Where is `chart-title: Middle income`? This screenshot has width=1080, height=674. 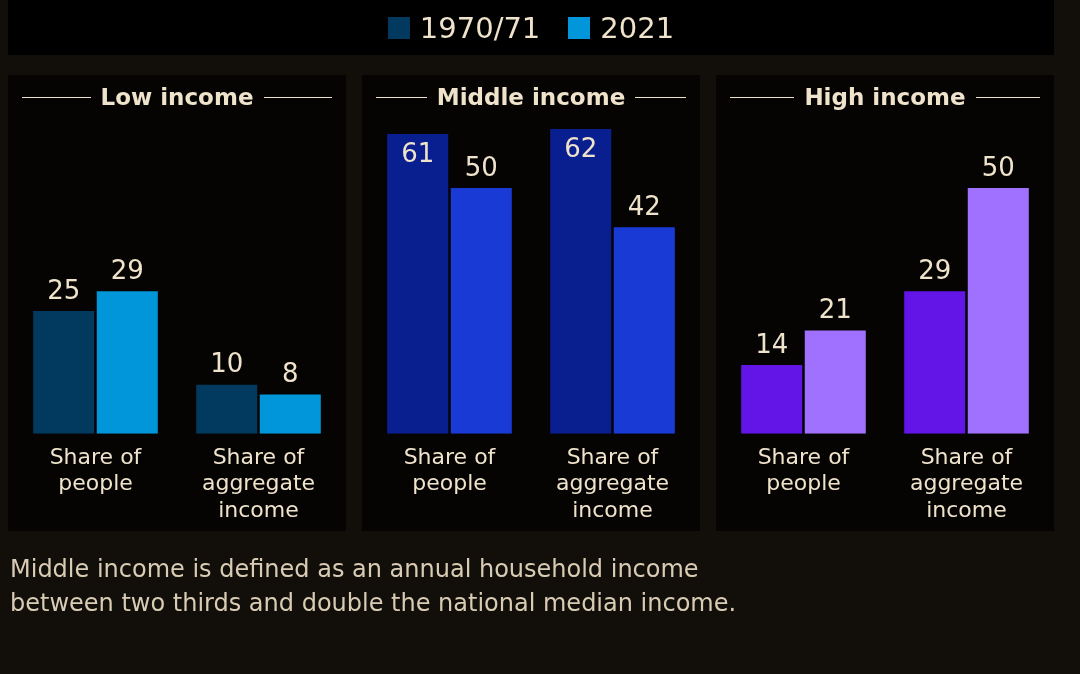
chart-title: Middle income is located at coordinates (531, 97).